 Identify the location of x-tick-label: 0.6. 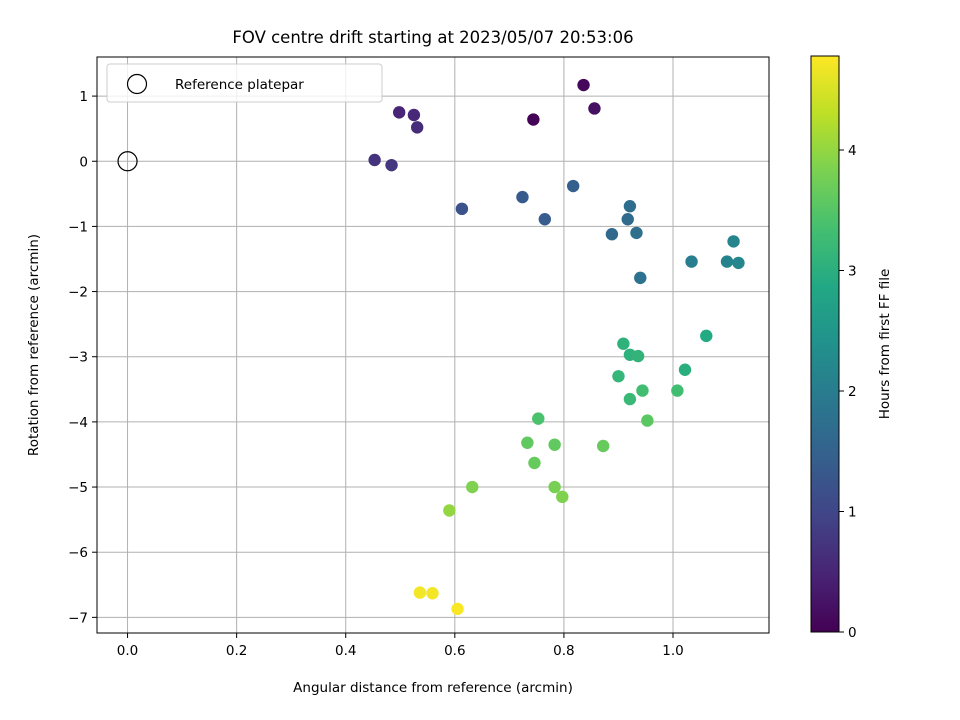
(454, 651).